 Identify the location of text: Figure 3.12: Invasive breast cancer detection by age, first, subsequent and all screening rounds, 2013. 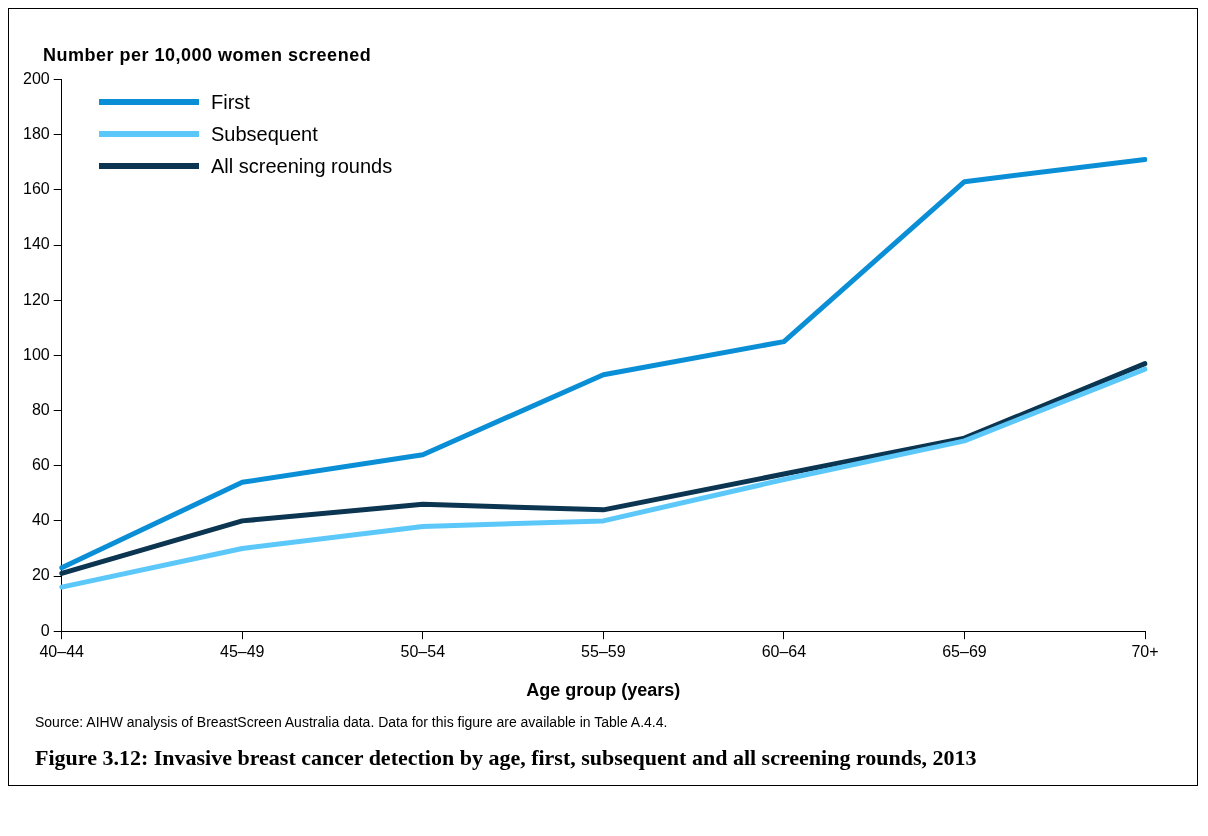
(506, 758).